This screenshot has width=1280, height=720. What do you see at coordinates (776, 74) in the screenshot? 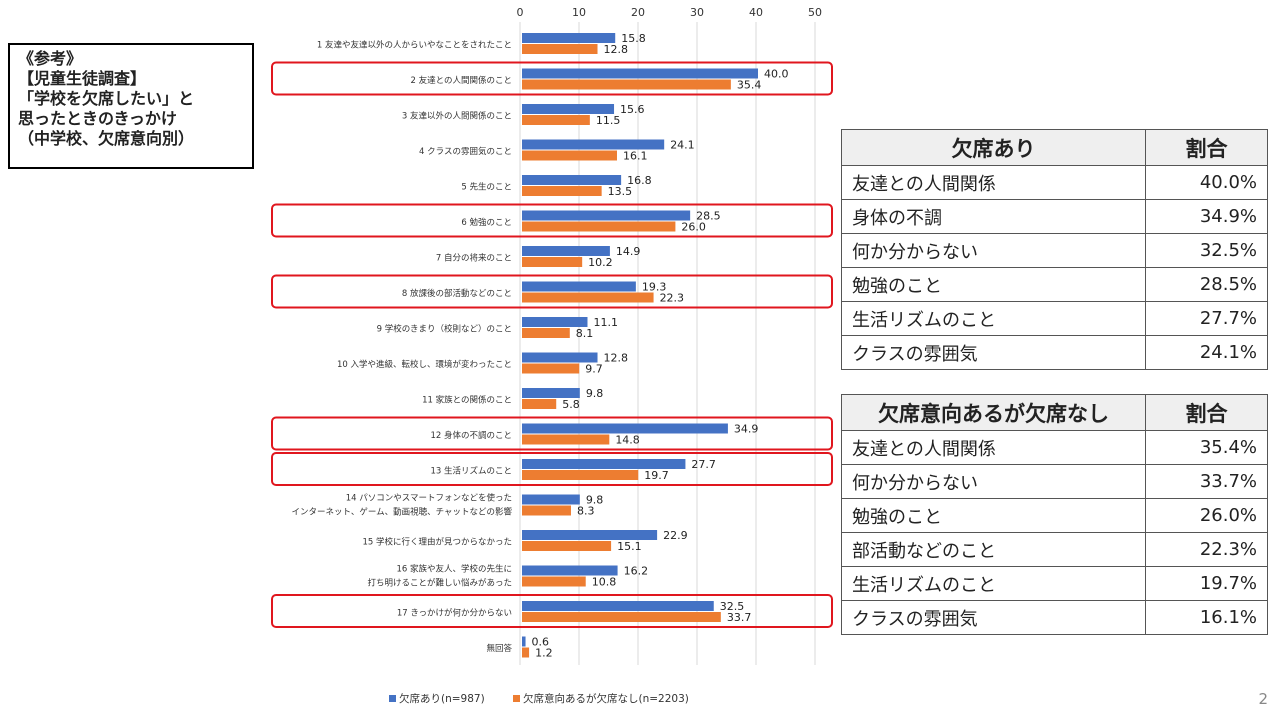
I see `data-label: 40.0` at bounding box center [776, 74].